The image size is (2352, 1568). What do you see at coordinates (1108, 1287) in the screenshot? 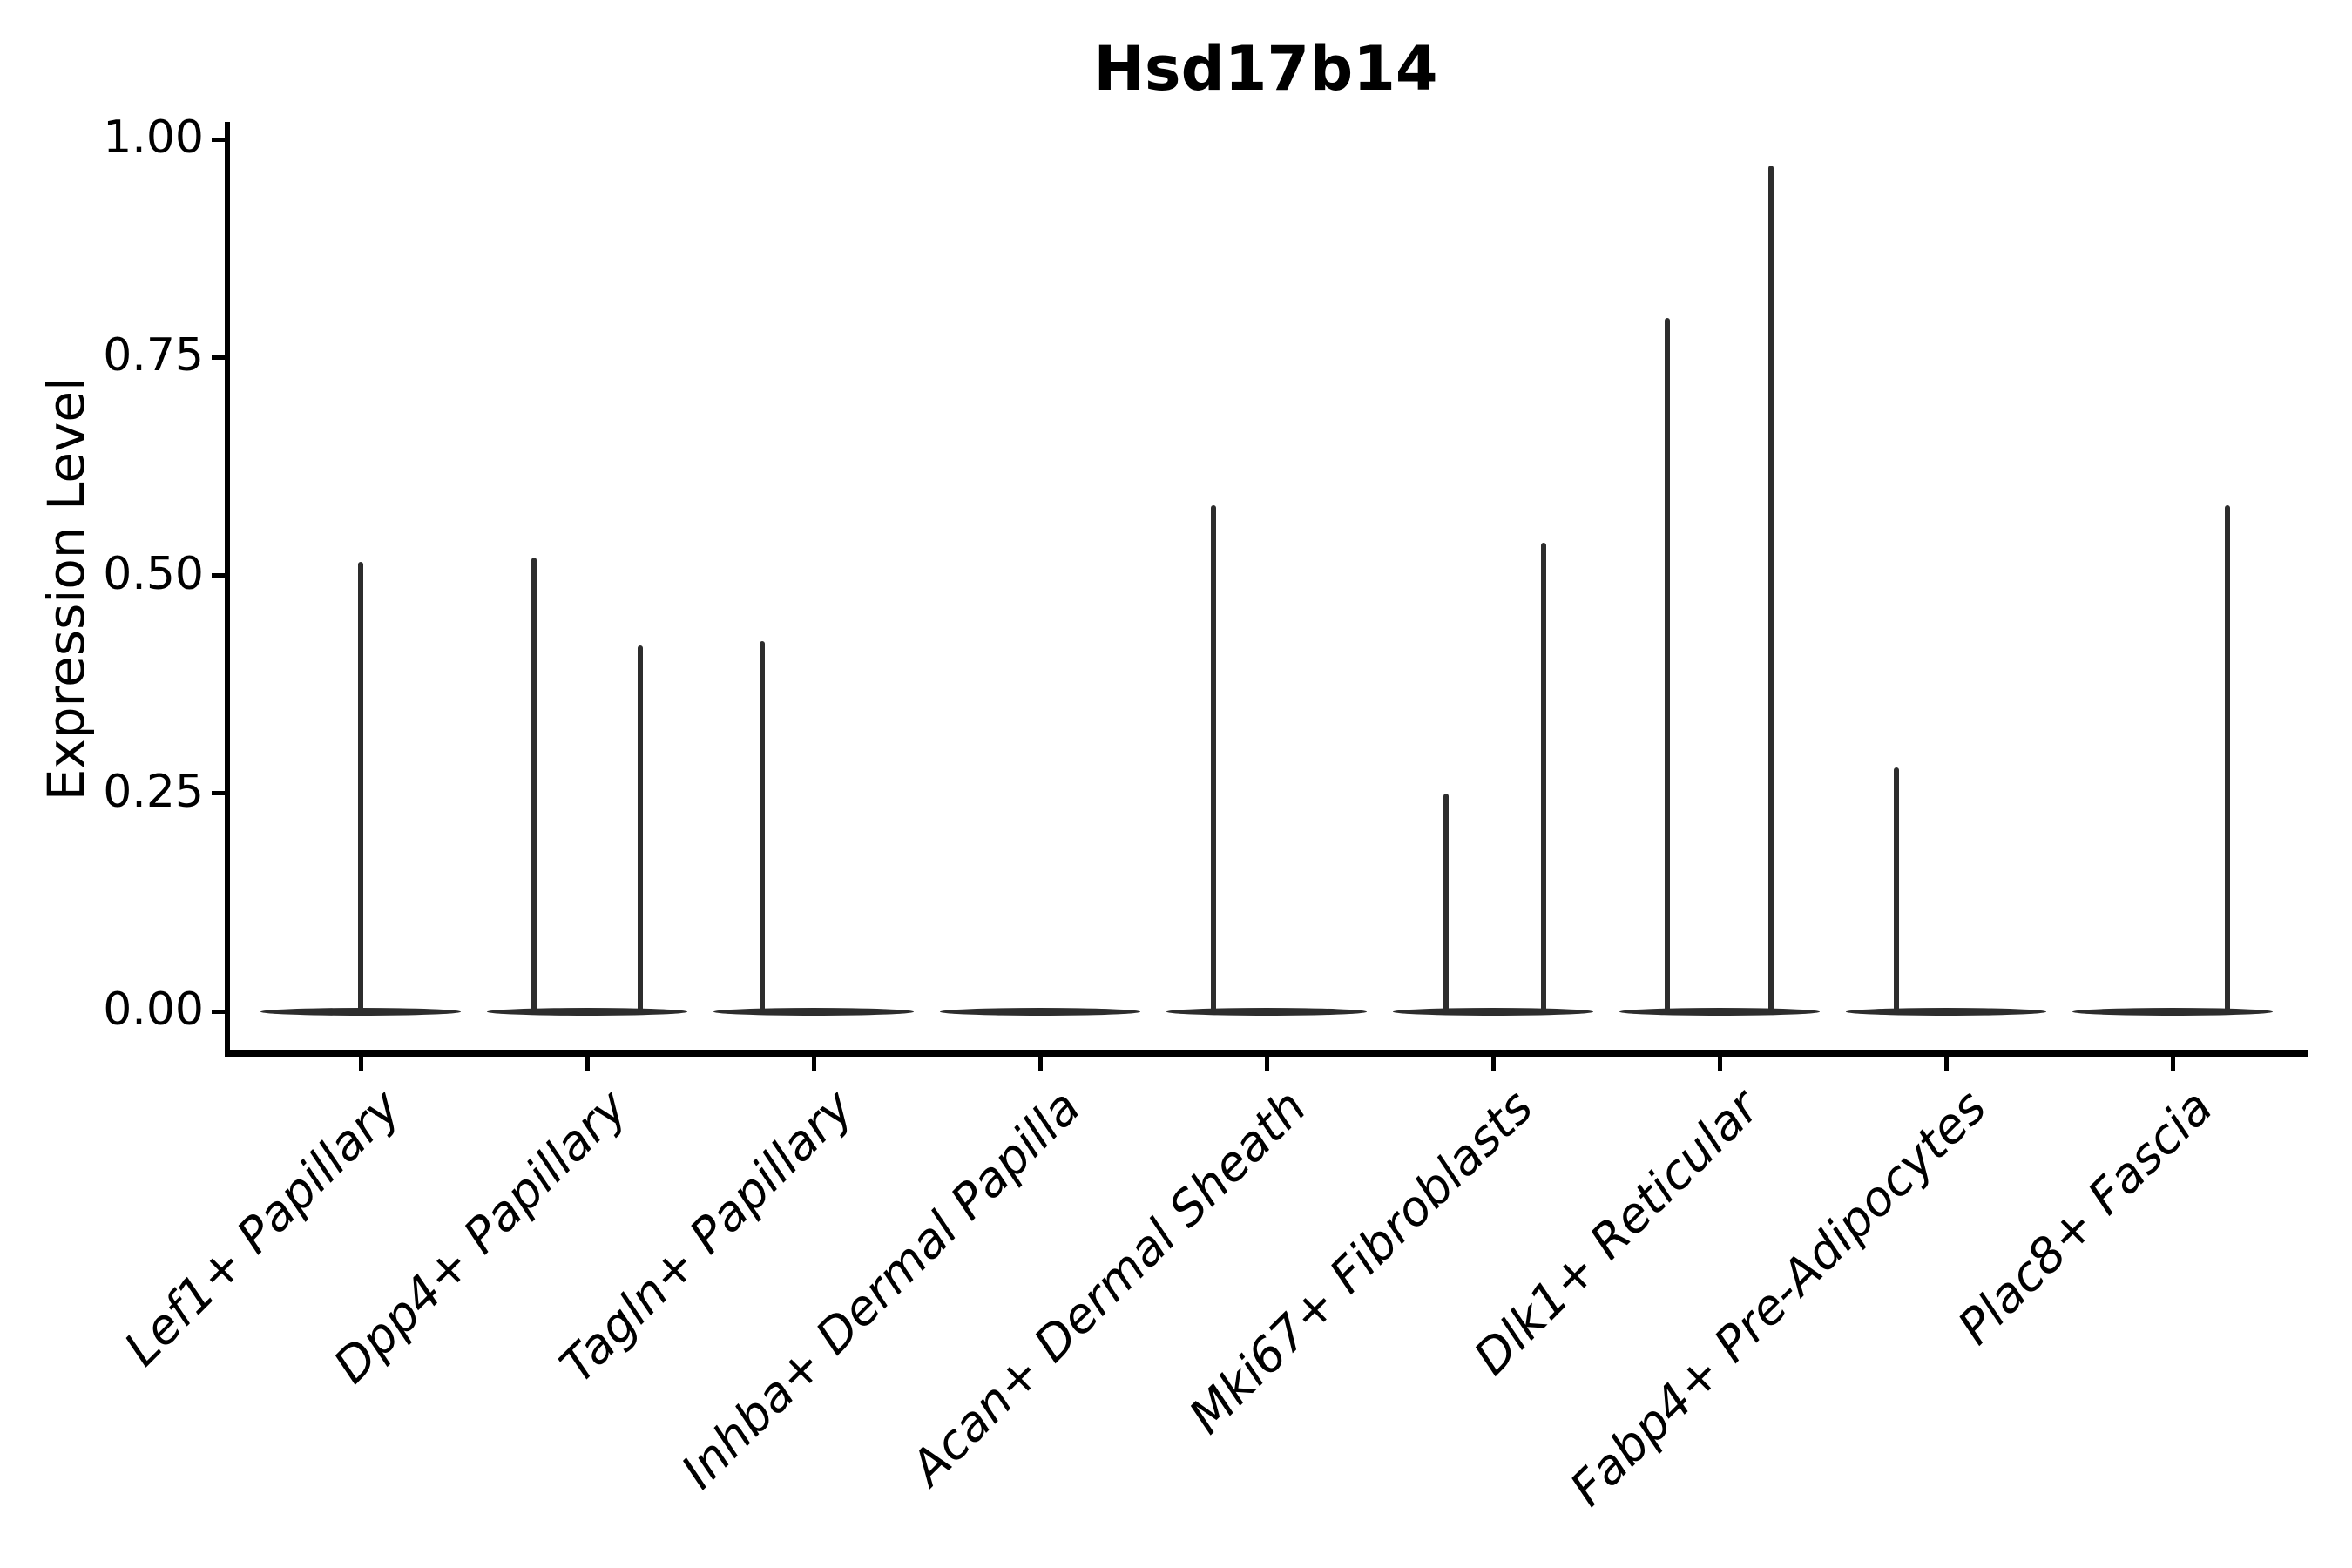
I see `x-axis-category-label: Acan+ Dermal Sheath` at bounding box center [1108, 1287].